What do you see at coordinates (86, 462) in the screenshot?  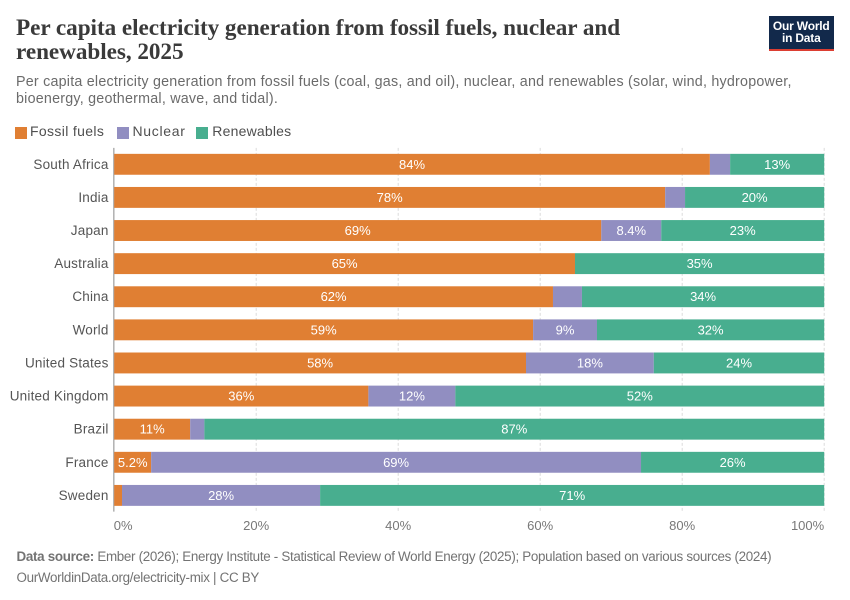 I see `svg-text: France` at bounding box center [86, 462].